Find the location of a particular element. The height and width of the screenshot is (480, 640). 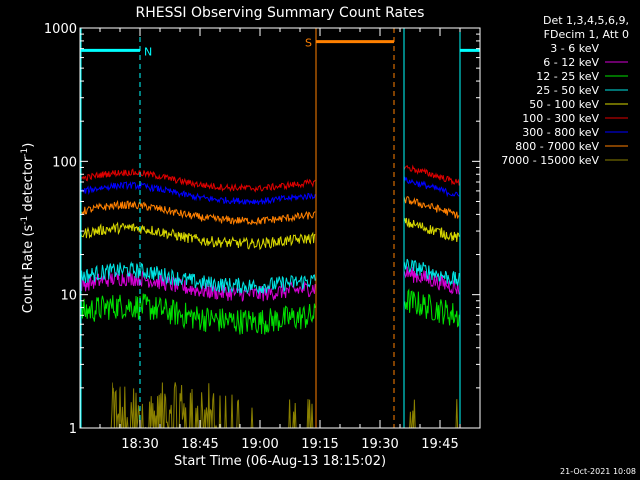

y-axis-label-sup1: -1 is located at coordinates (25, 220).